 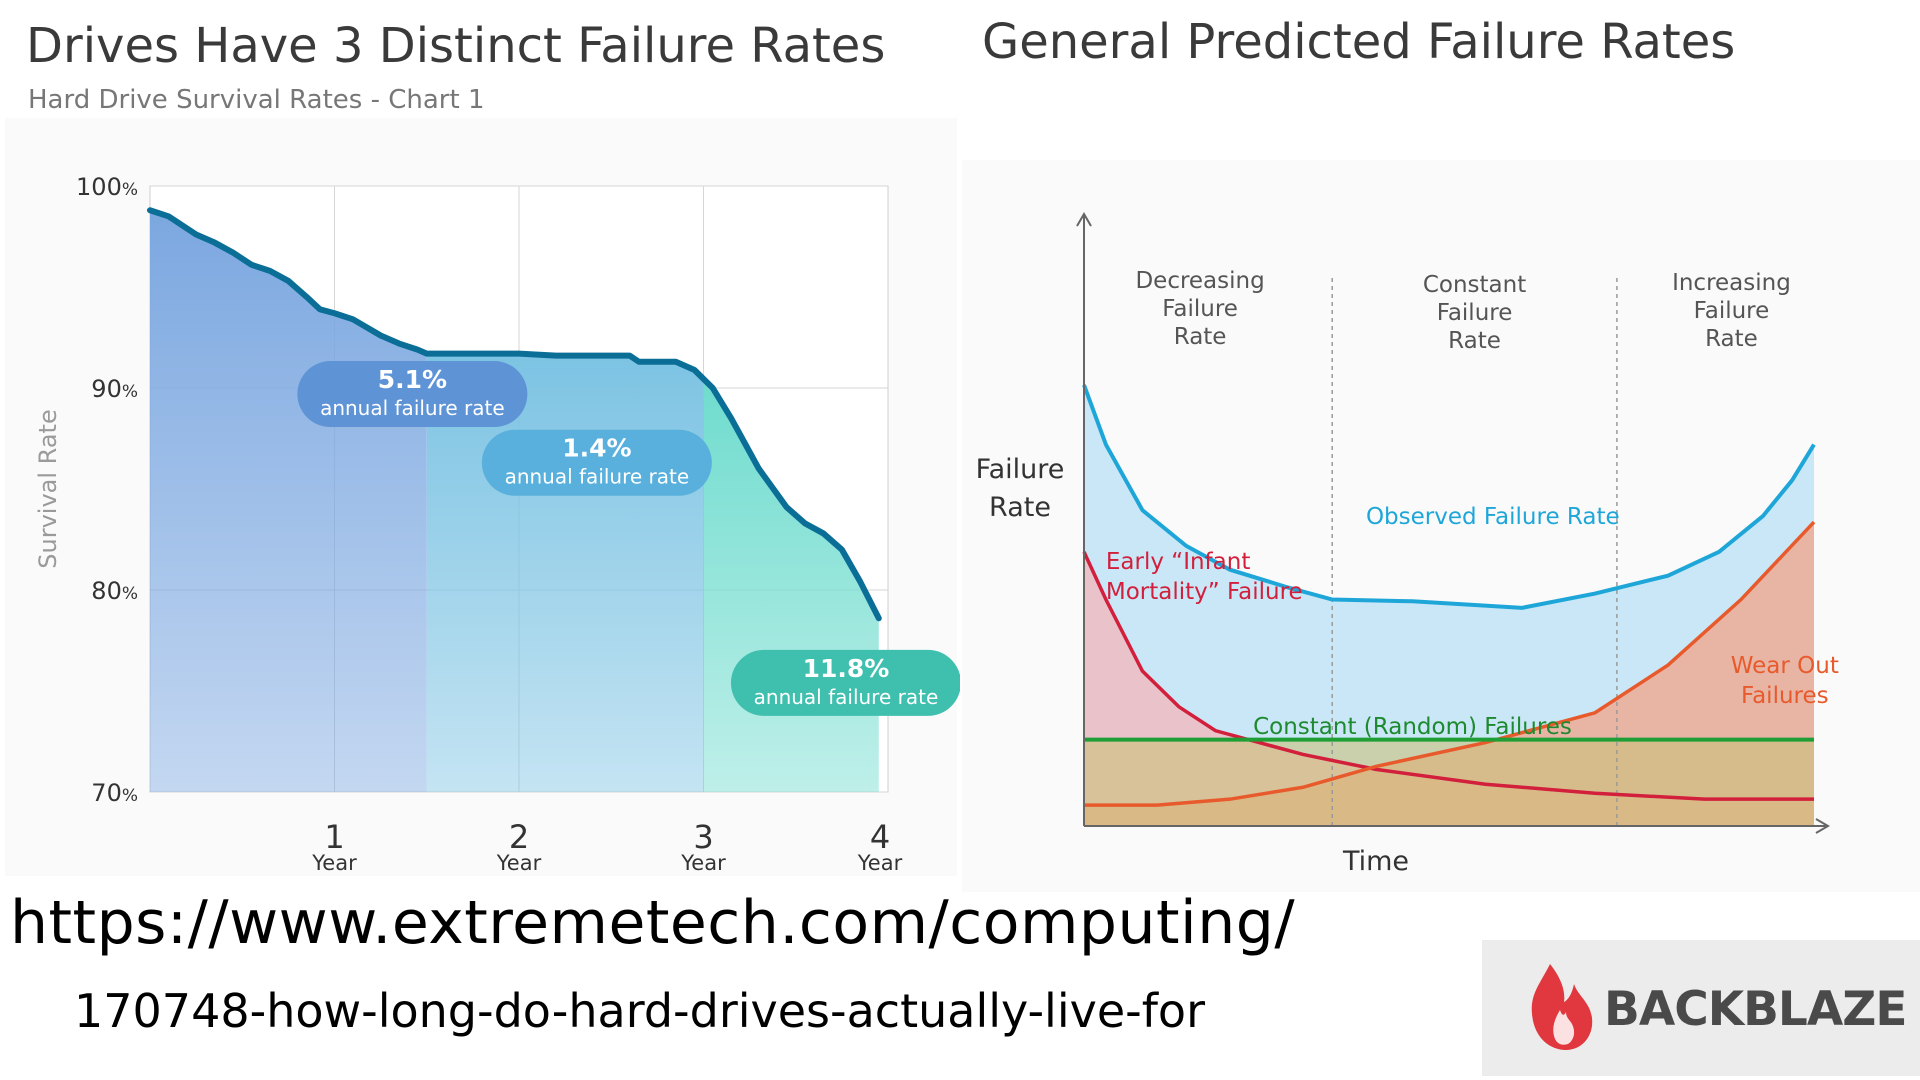 What do you see at coordinates (880, 837) in the screenshot?
I see `x-tick-number: 4` at bounding box center [880, 837].